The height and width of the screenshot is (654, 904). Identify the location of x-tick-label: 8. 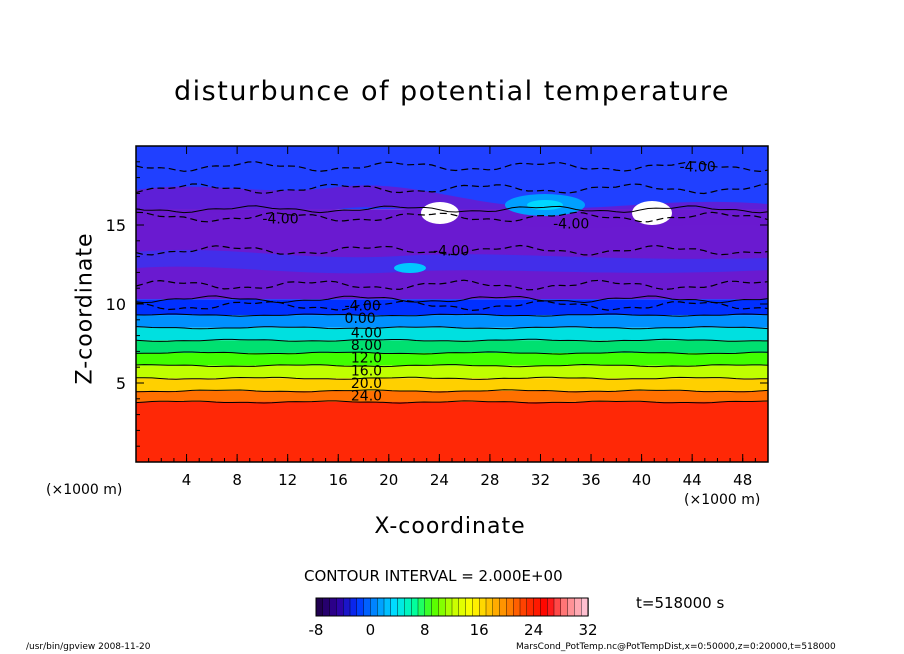
(237, 480).